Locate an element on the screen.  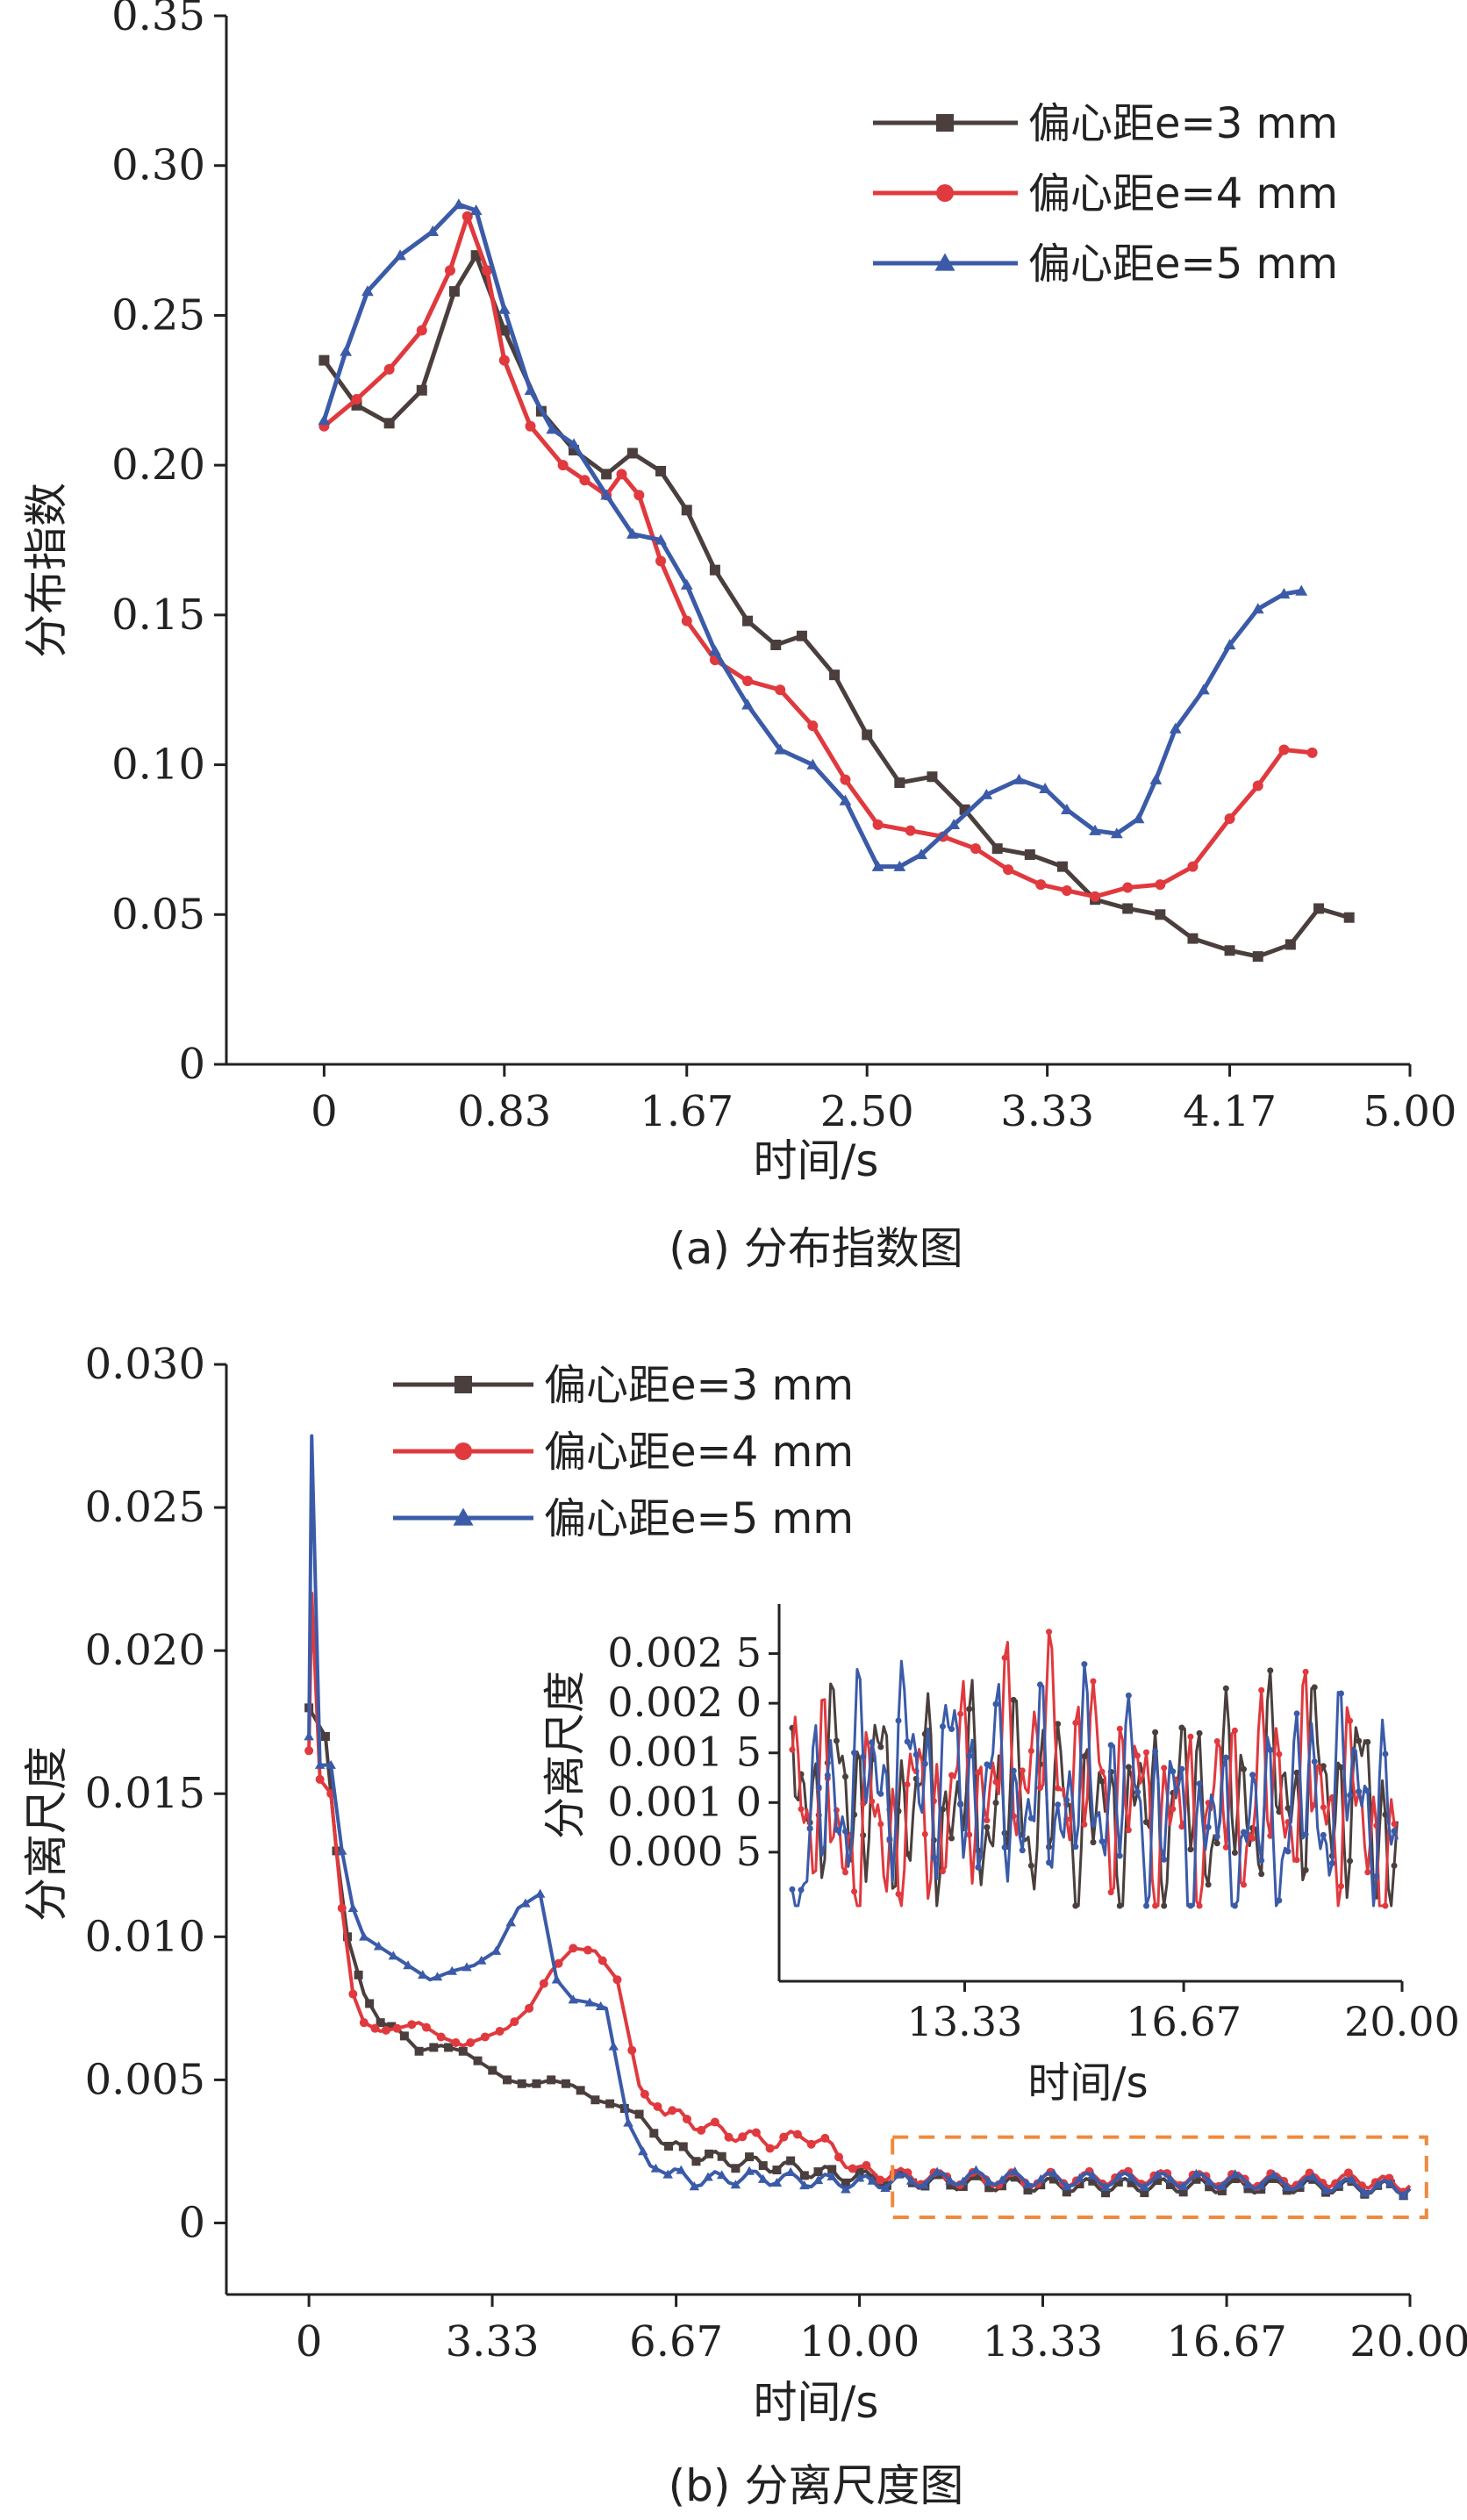
y-tick-label: 0.25 is located at coordinates (158, 315).